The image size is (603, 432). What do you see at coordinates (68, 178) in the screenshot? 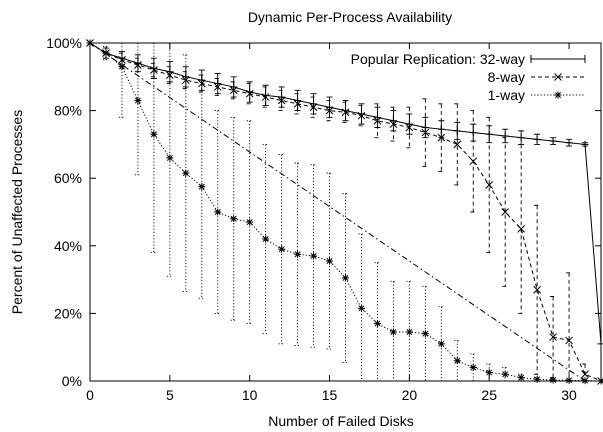
I see `y-tick-label: 60%` at bounding box center [68, 178].